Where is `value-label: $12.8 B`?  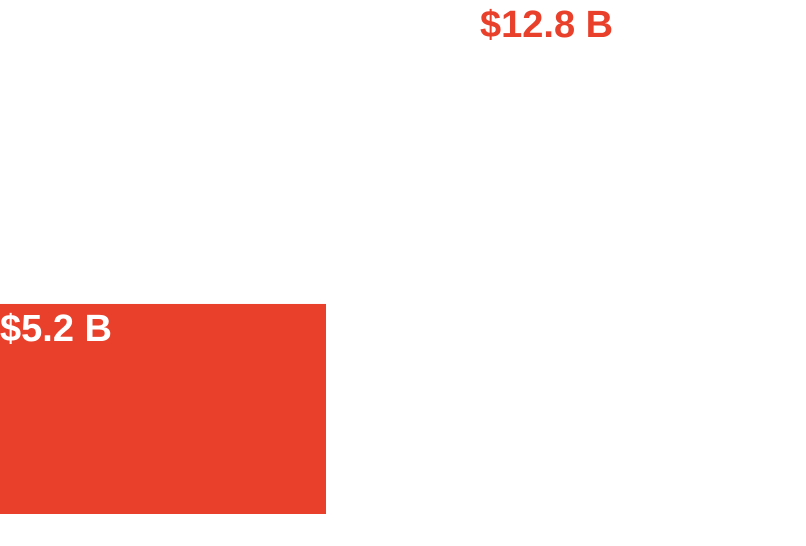 value-label: $12.8 B is located at coordinates (546, 25).